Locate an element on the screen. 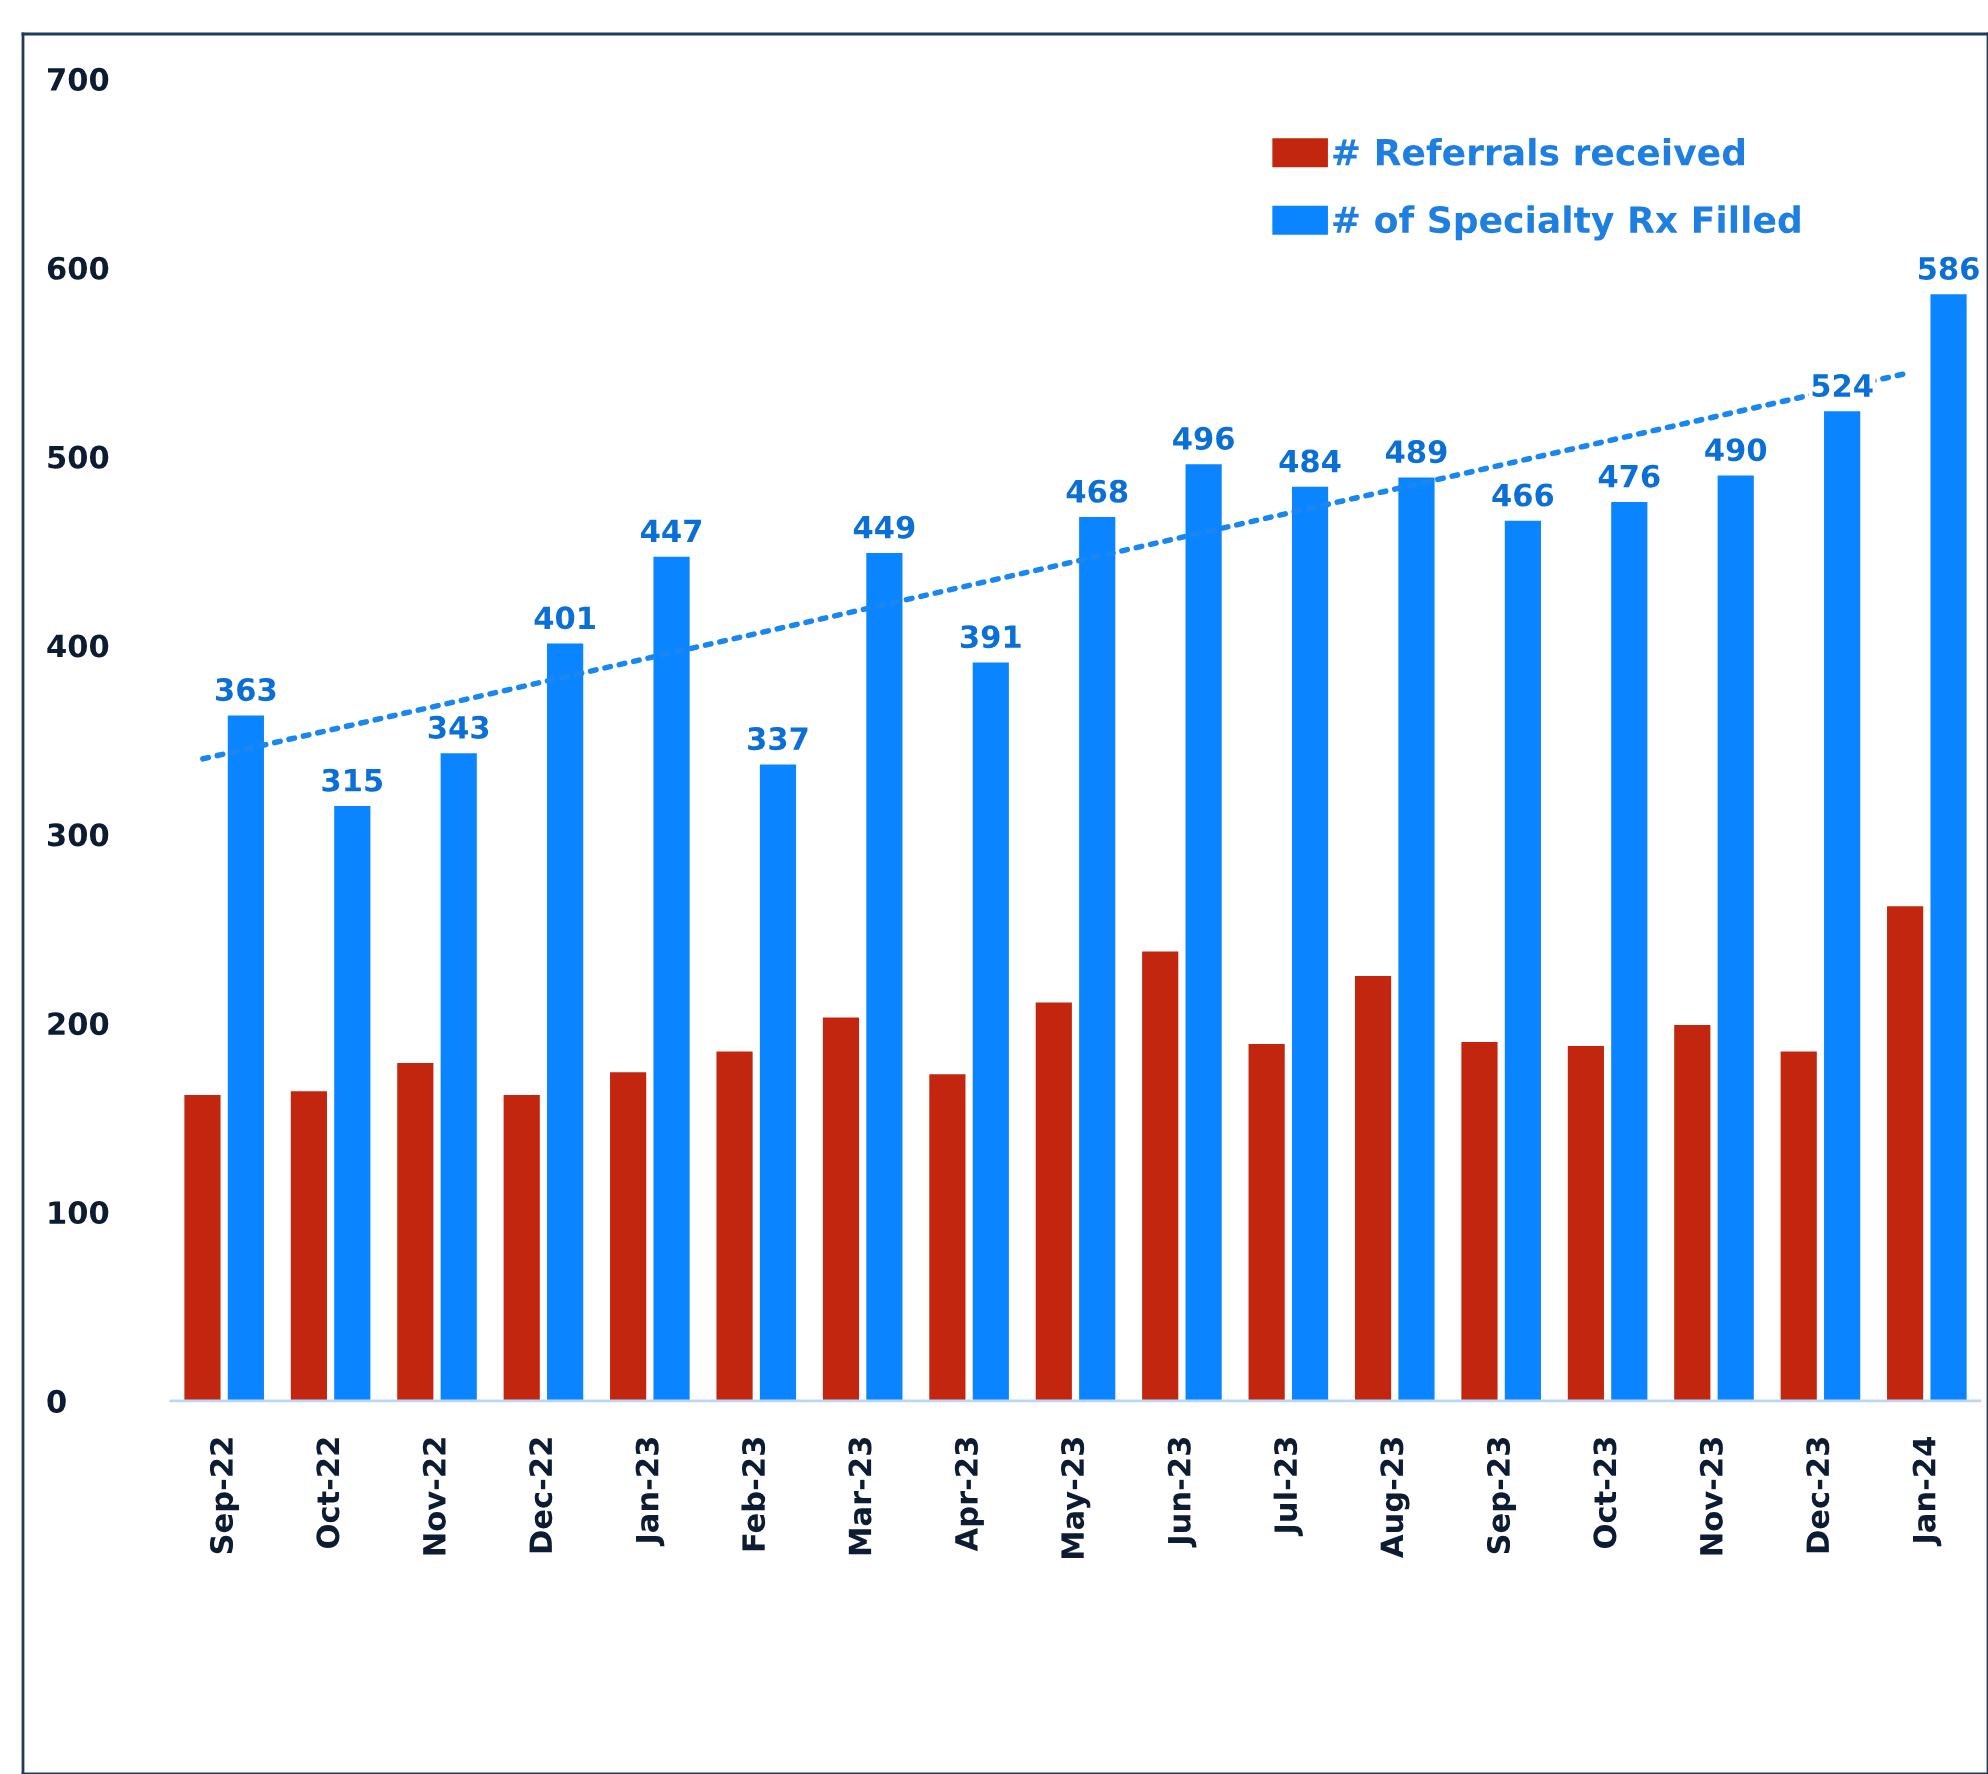  x-tick-label: May-23 is located at coordinates (1076, 1498).